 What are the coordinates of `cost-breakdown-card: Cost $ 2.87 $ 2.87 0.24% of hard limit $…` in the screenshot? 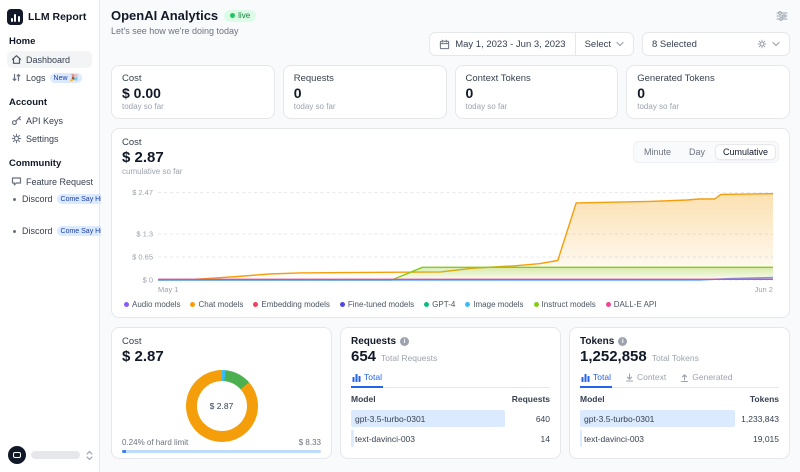 It's located at (221, 393).